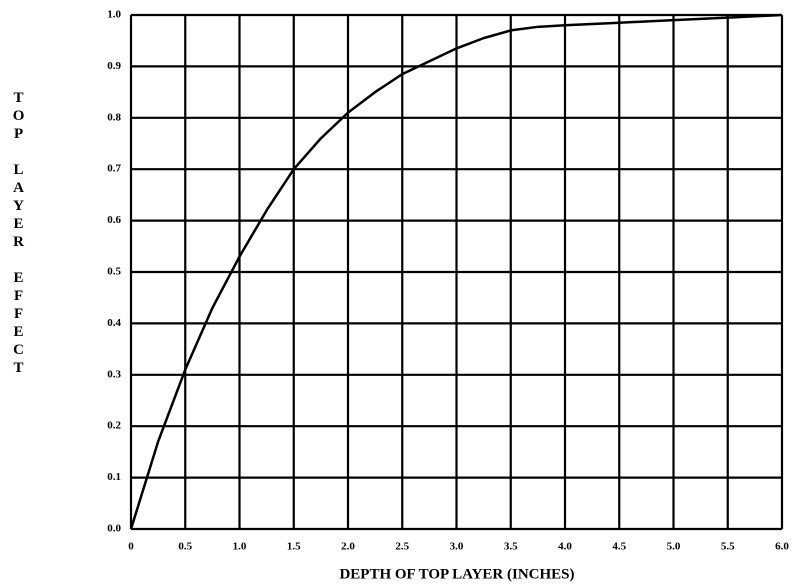  Describe the element at coordinates (114, 272) in the screenshot. I see `y-tick-label: 0.5` at that location.